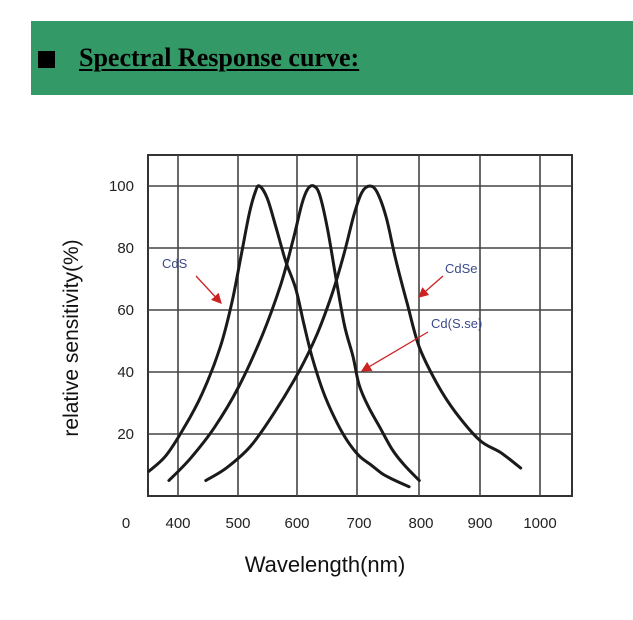 This screenshot has width=633, height=620. I want to click on y-tick-label: 40, so click(125, 372).